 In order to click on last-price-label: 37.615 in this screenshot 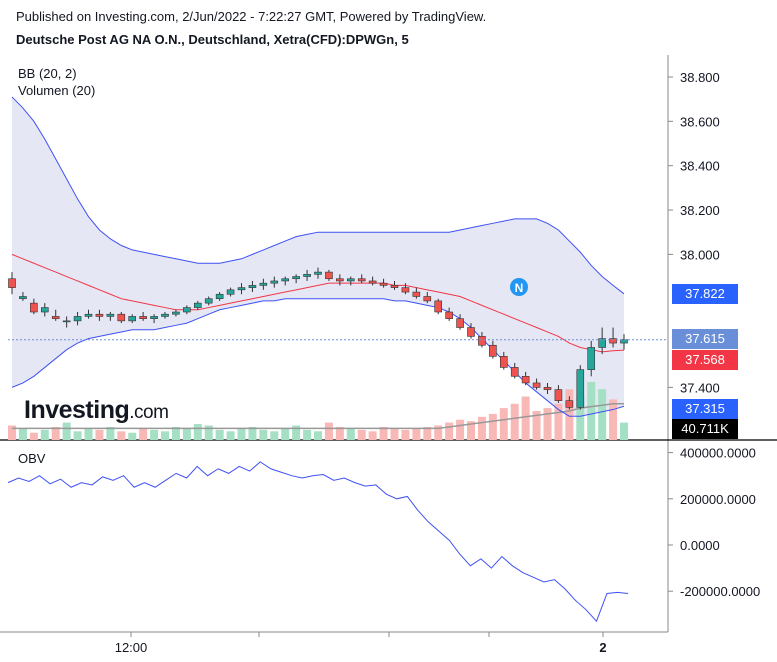, I will do `click(705, 339)`.